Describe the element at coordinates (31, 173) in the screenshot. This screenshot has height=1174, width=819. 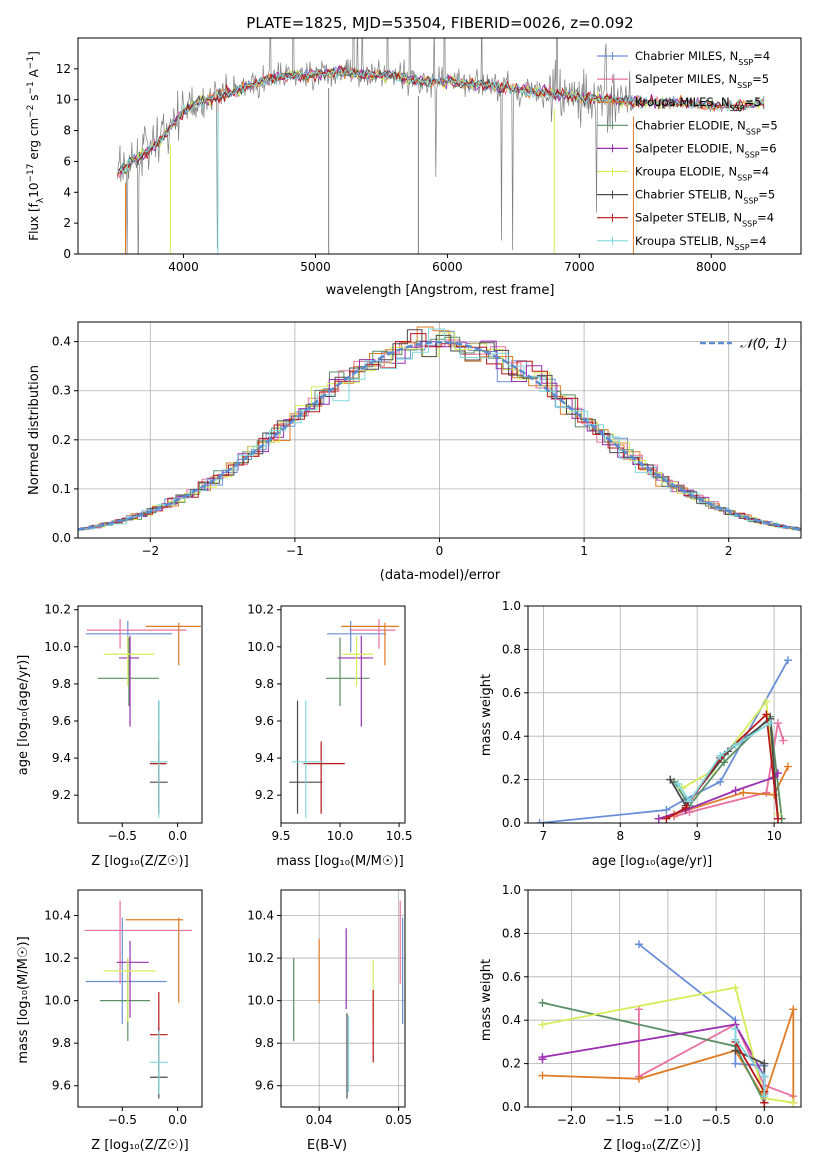
I see `y-label-sup: −17` at that location.